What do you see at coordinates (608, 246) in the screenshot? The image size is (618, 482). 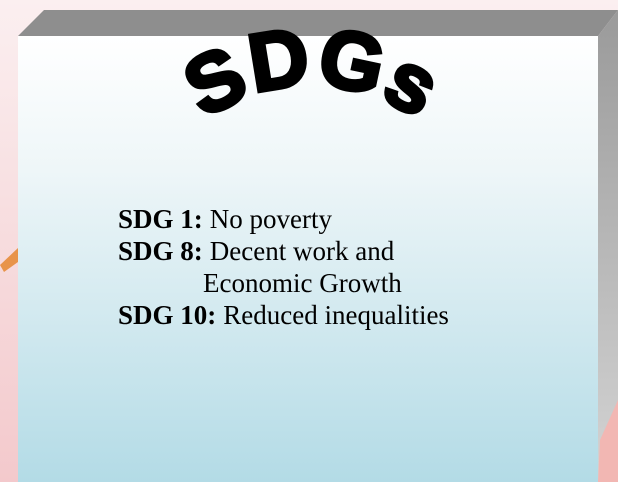 I see `box-side` at bounding box center [608, 246].